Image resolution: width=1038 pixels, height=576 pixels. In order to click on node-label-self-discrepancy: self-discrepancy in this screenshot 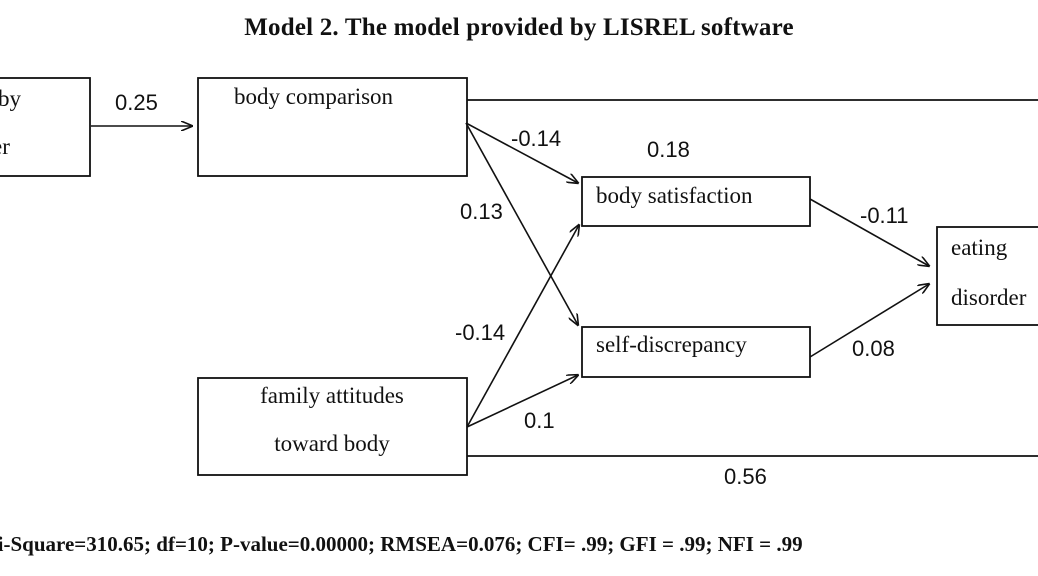, I will do `click(671, 344)`.